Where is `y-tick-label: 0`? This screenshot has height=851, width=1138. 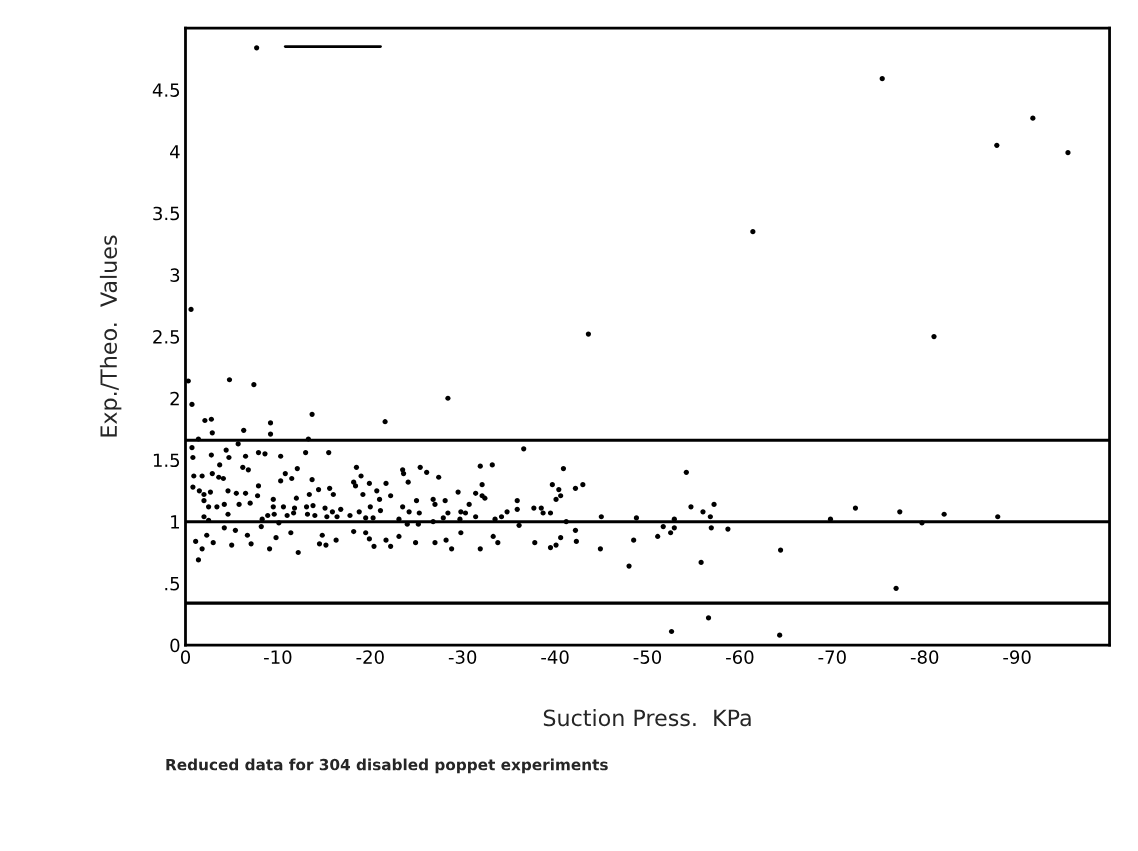
y-tick-label: 0 is located at coordinates (175, 645).